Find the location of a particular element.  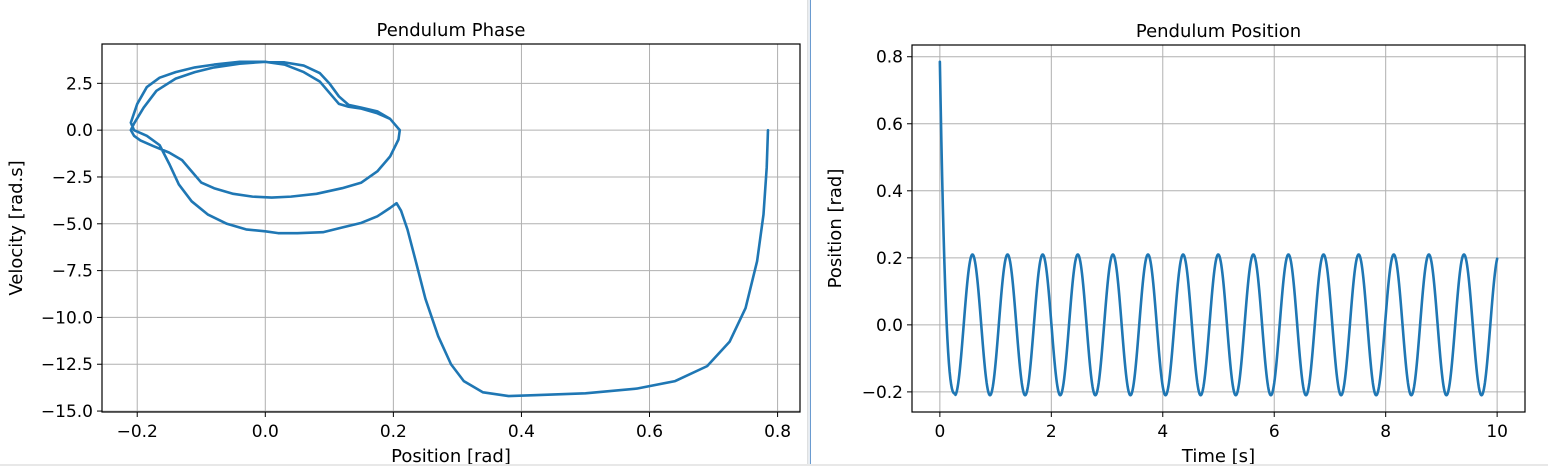

x-axis-label: Position [rad] is located at coordinates (451, 456).